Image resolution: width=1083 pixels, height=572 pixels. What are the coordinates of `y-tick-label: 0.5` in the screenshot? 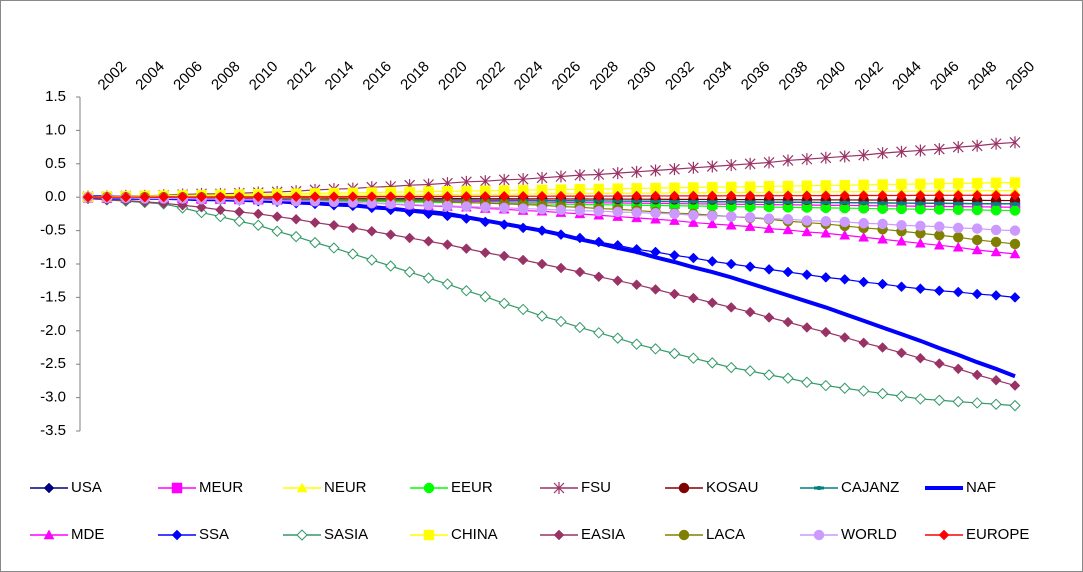 It's located at (55, 163).